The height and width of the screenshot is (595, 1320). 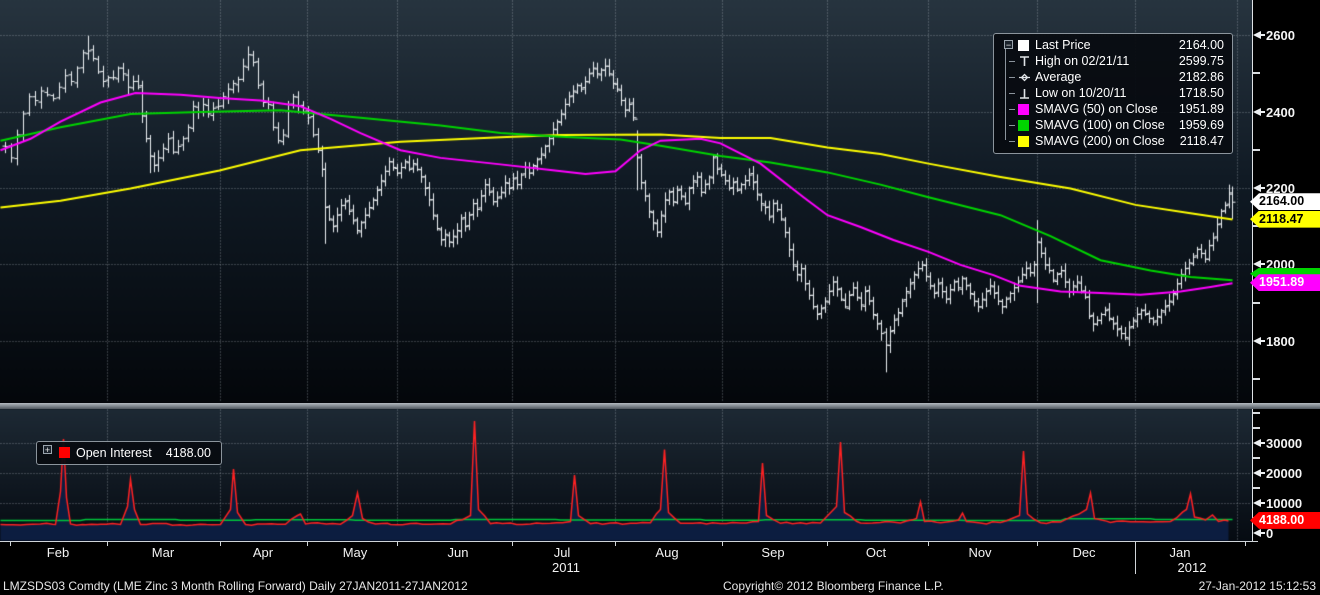 What do you see at coordinates (1100, 141) in the screenshot?
I see `legend-label: SMAVG (200) on Close` at bounding box center [1100, 141].